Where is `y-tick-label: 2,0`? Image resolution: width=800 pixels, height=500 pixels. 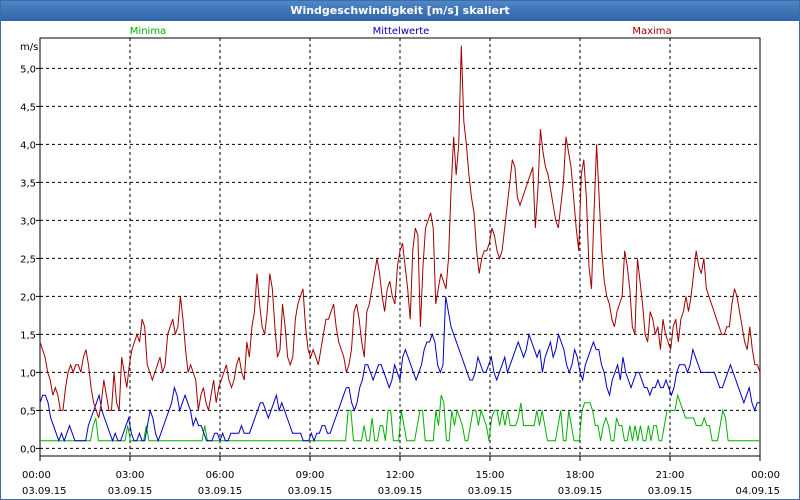
y-tick-label: 2,0 is located at coordinates (28, 297).